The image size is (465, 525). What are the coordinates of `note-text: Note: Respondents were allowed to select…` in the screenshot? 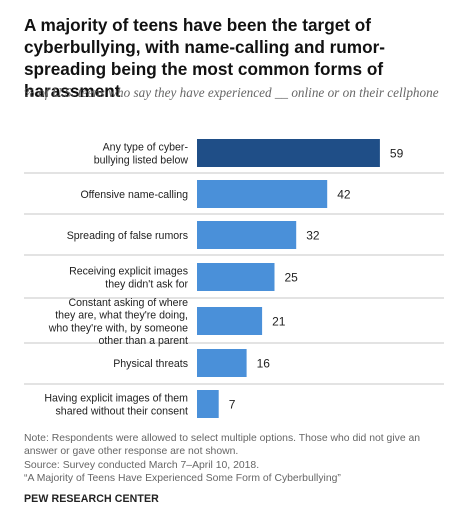 It's located at (222, 445).